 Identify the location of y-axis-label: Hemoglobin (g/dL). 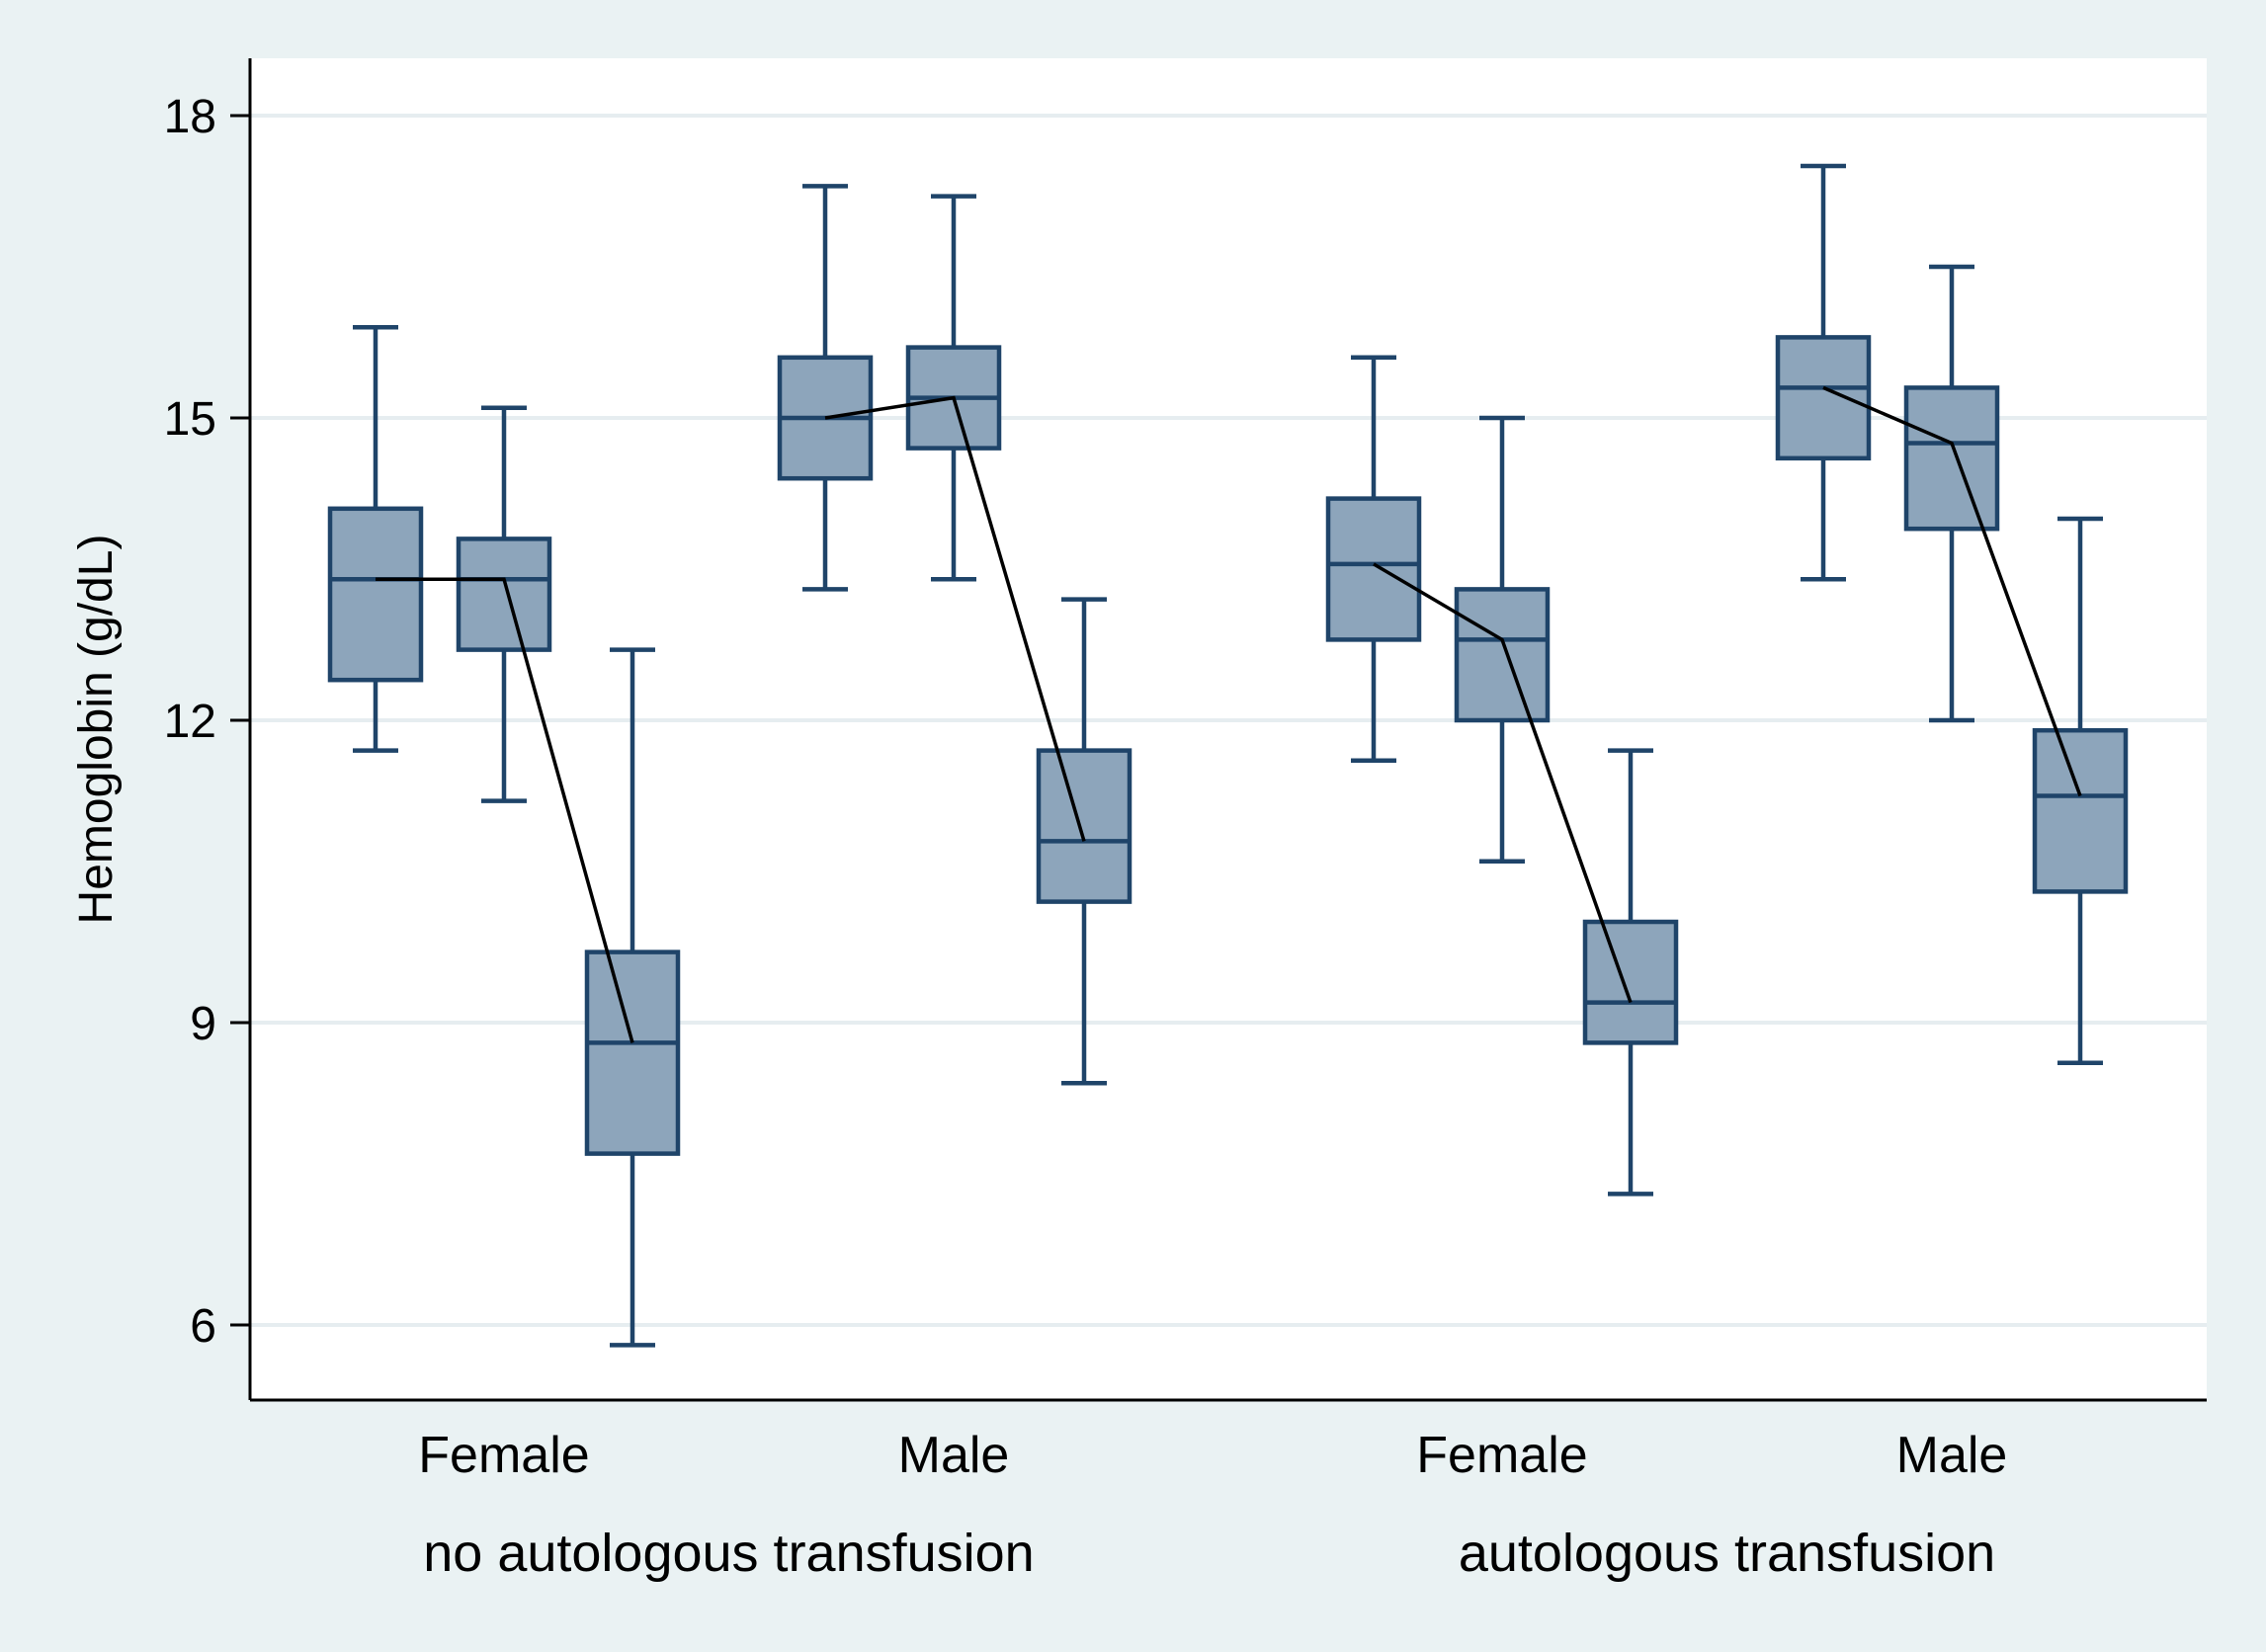
(96, 730).